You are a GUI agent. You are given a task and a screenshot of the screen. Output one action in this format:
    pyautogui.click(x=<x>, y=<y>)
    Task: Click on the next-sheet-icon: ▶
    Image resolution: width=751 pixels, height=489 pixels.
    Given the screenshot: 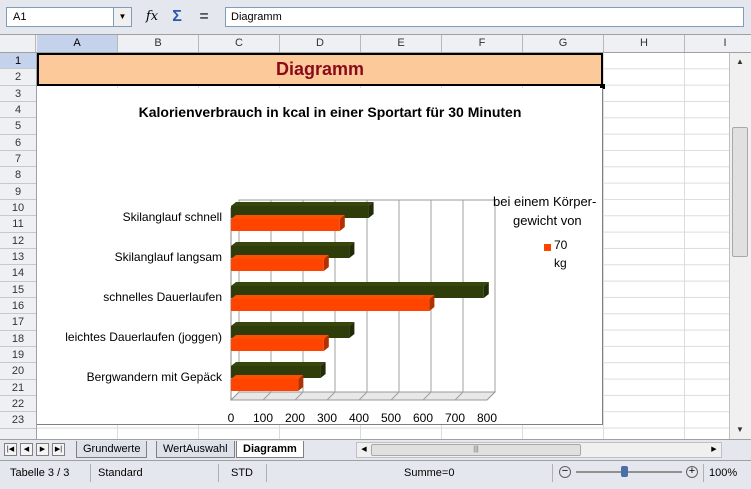 What is the action you would take?
    pyautogui.click(x=42, y=449)
    